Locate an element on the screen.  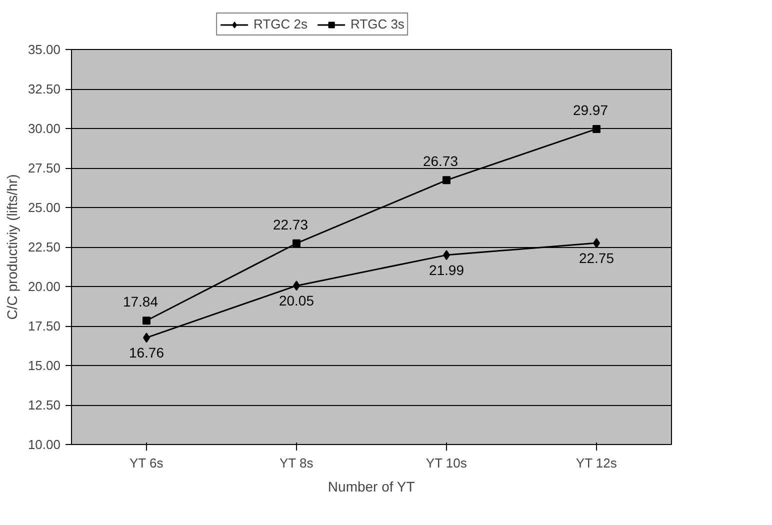
y-tick-label: 30.00 is located at coordinates (44, 128).